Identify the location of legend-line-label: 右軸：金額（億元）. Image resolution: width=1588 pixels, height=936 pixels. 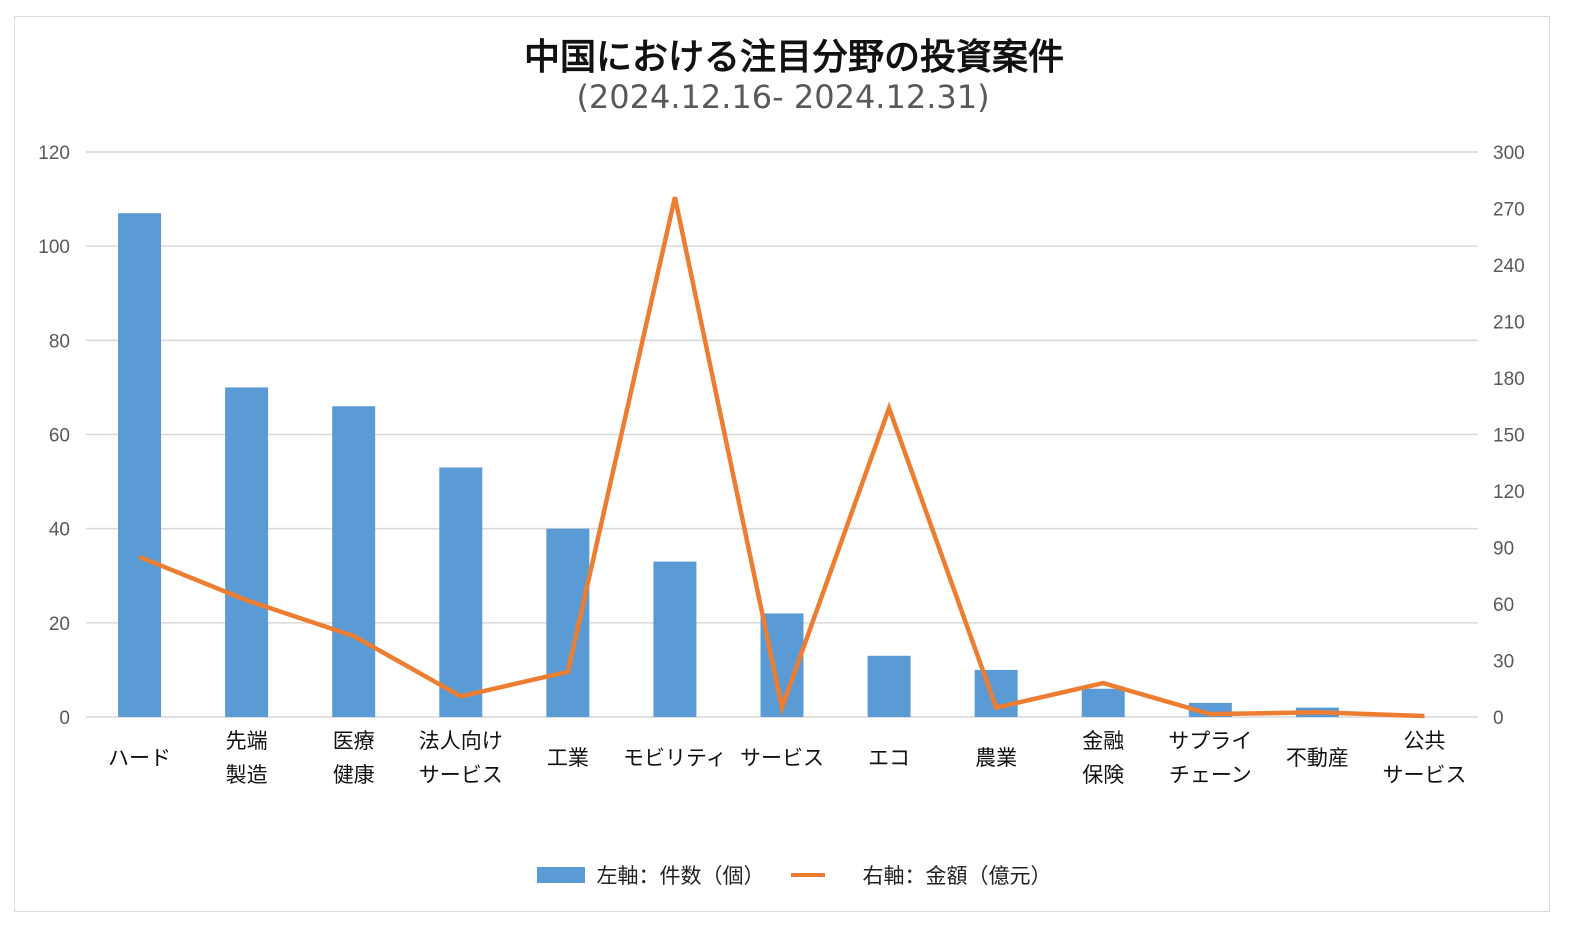
(957, 876).